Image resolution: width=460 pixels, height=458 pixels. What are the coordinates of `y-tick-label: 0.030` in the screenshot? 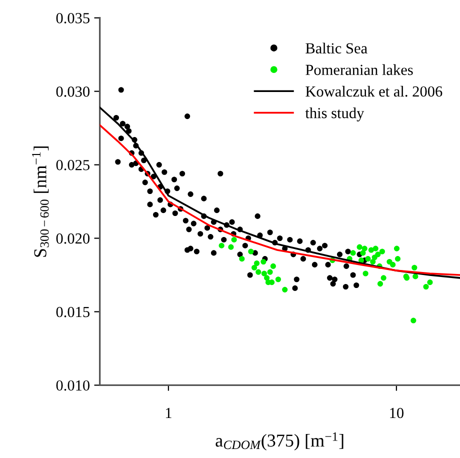 It's located at (73, 91).